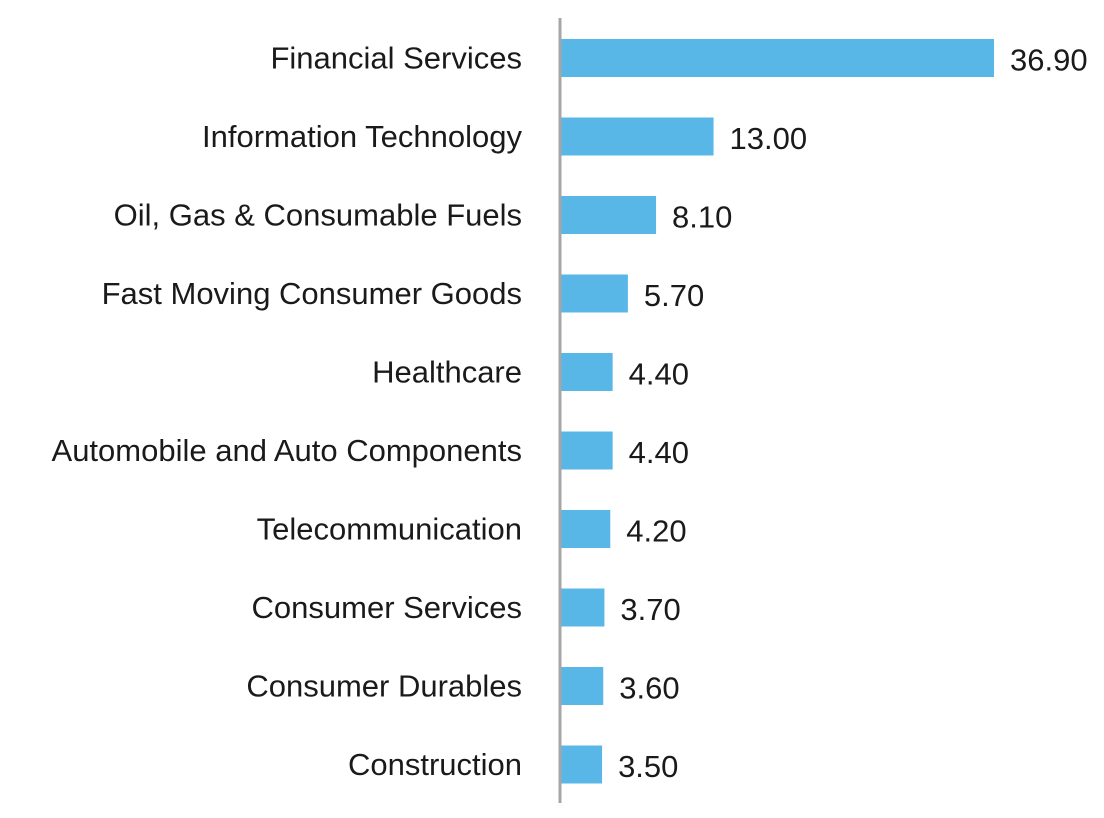 This screenshot has height=818, width=1104. What do you see at coordinates (435, 764) in the screenshot?
I see `category-label: Construction` at bounding box center [435, 764].